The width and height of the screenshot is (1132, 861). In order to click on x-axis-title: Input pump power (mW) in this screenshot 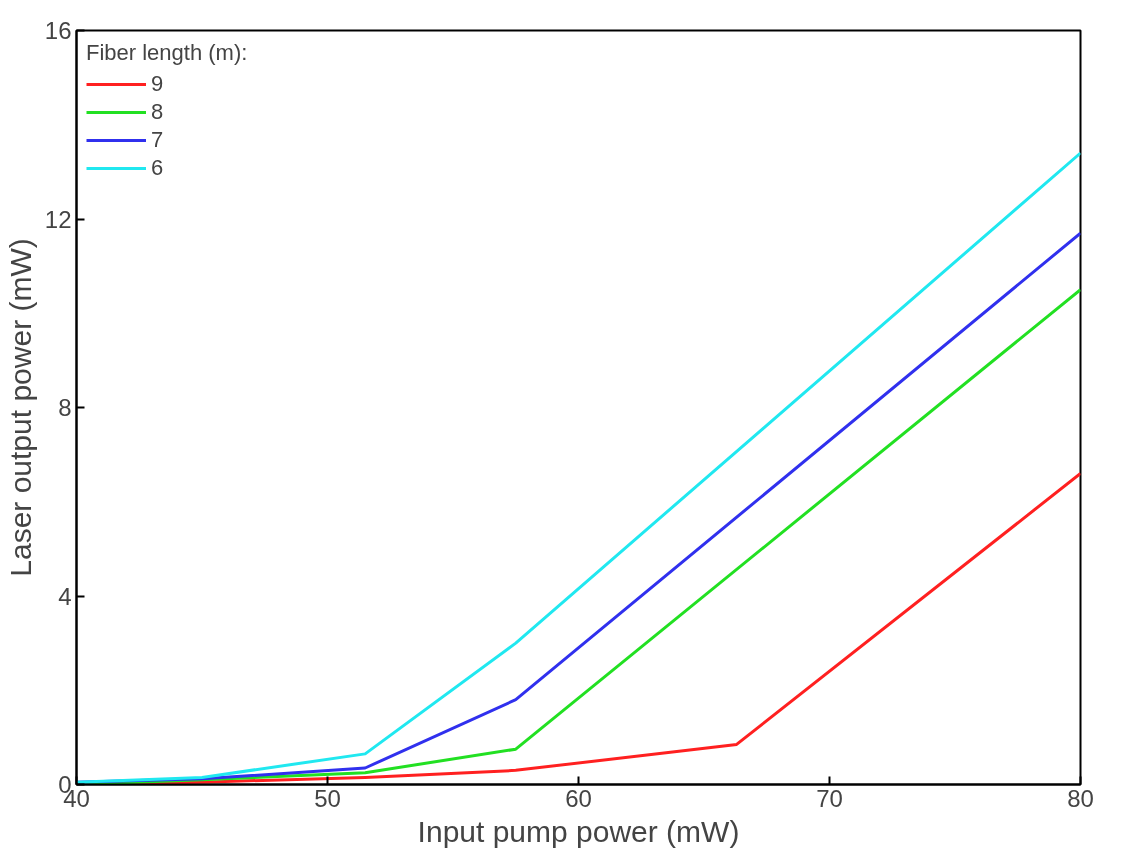, I will do `click(578, 831)`.